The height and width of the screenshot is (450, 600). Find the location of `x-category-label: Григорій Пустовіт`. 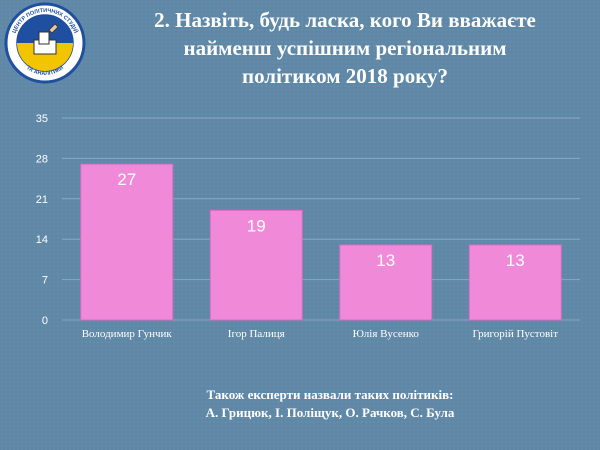

x-category-label: Григорій Пустовіт is located at coordinates (515, 334).